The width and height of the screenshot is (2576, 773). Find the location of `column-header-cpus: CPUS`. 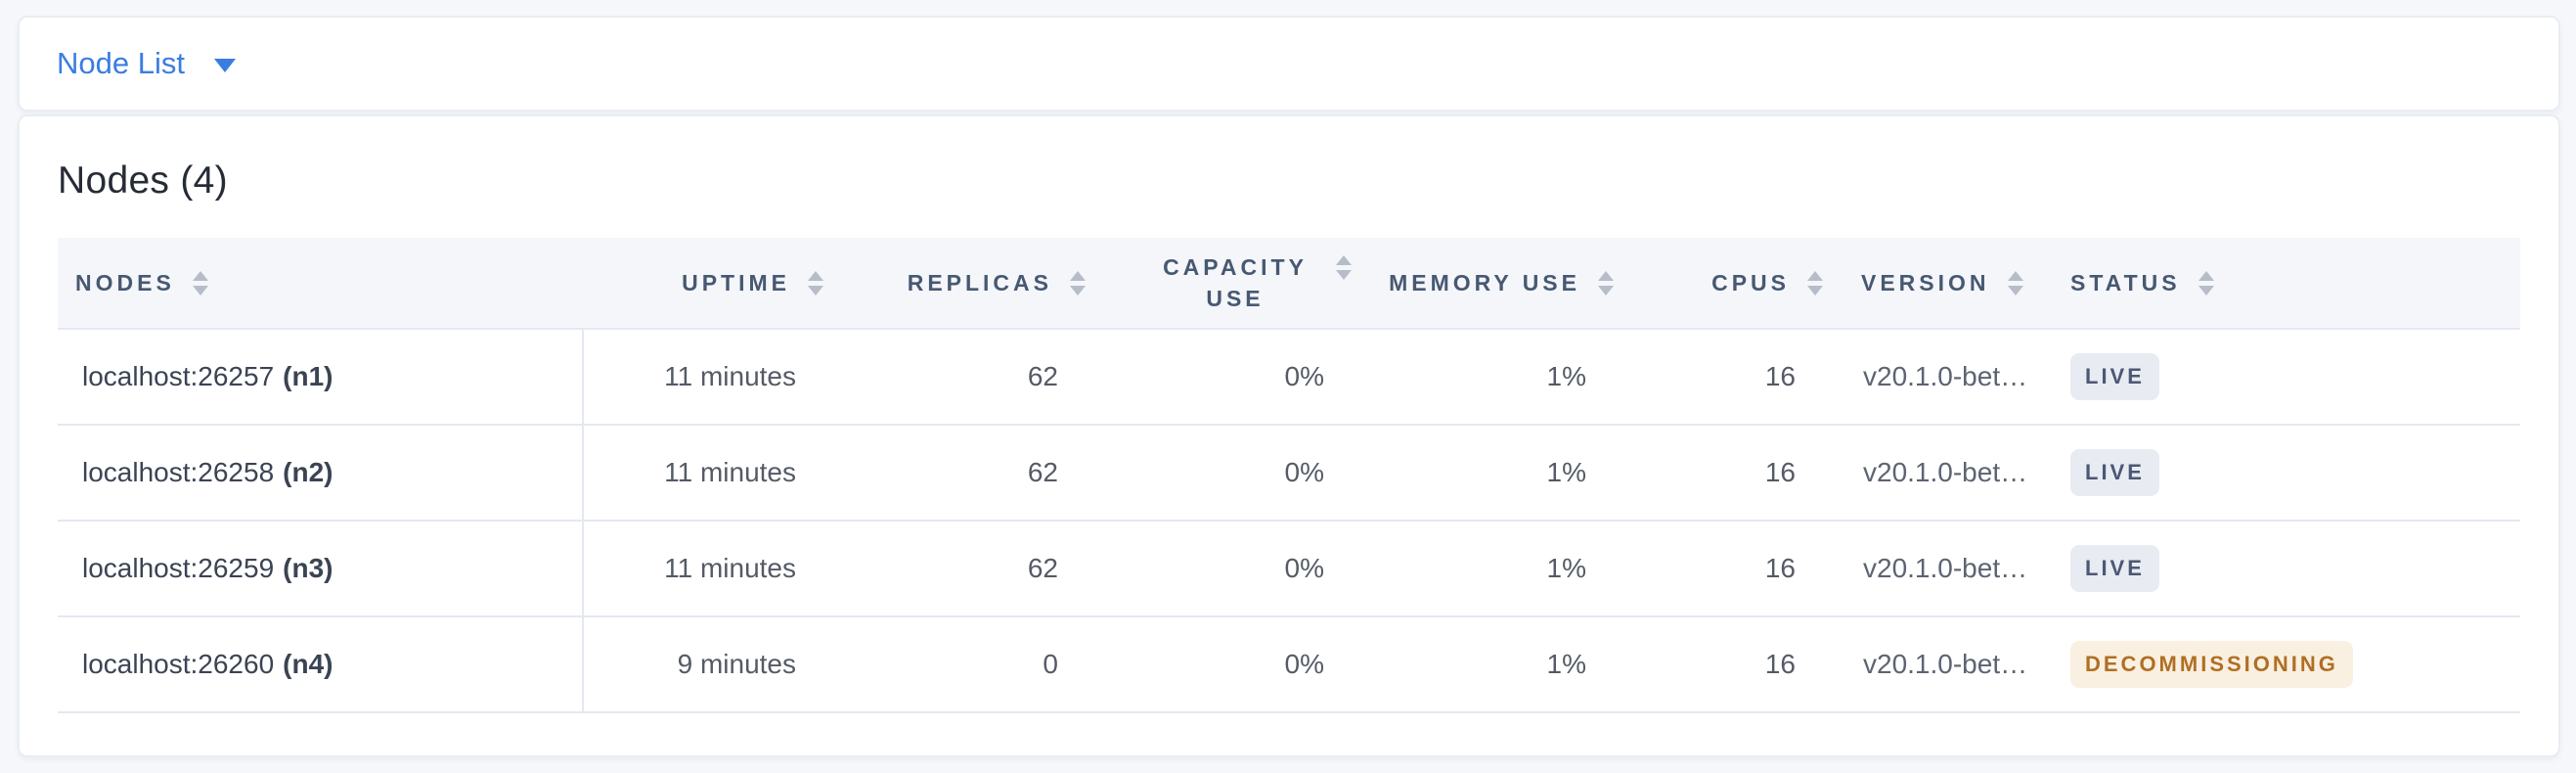

column-header-cpus: CPUS is located at coordinates (1730, 284).